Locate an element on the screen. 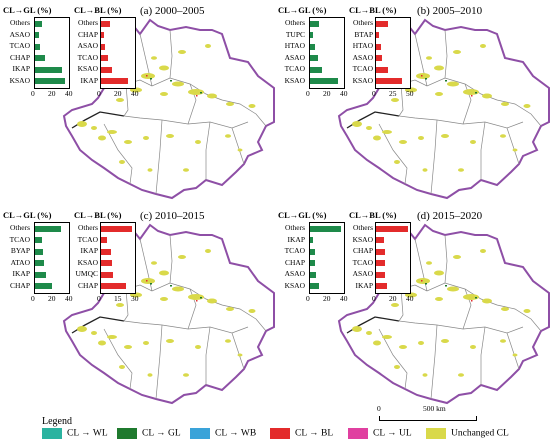 The image size is (550, 445). gl-tick-label: 20 is located at coordinates (52, 298).